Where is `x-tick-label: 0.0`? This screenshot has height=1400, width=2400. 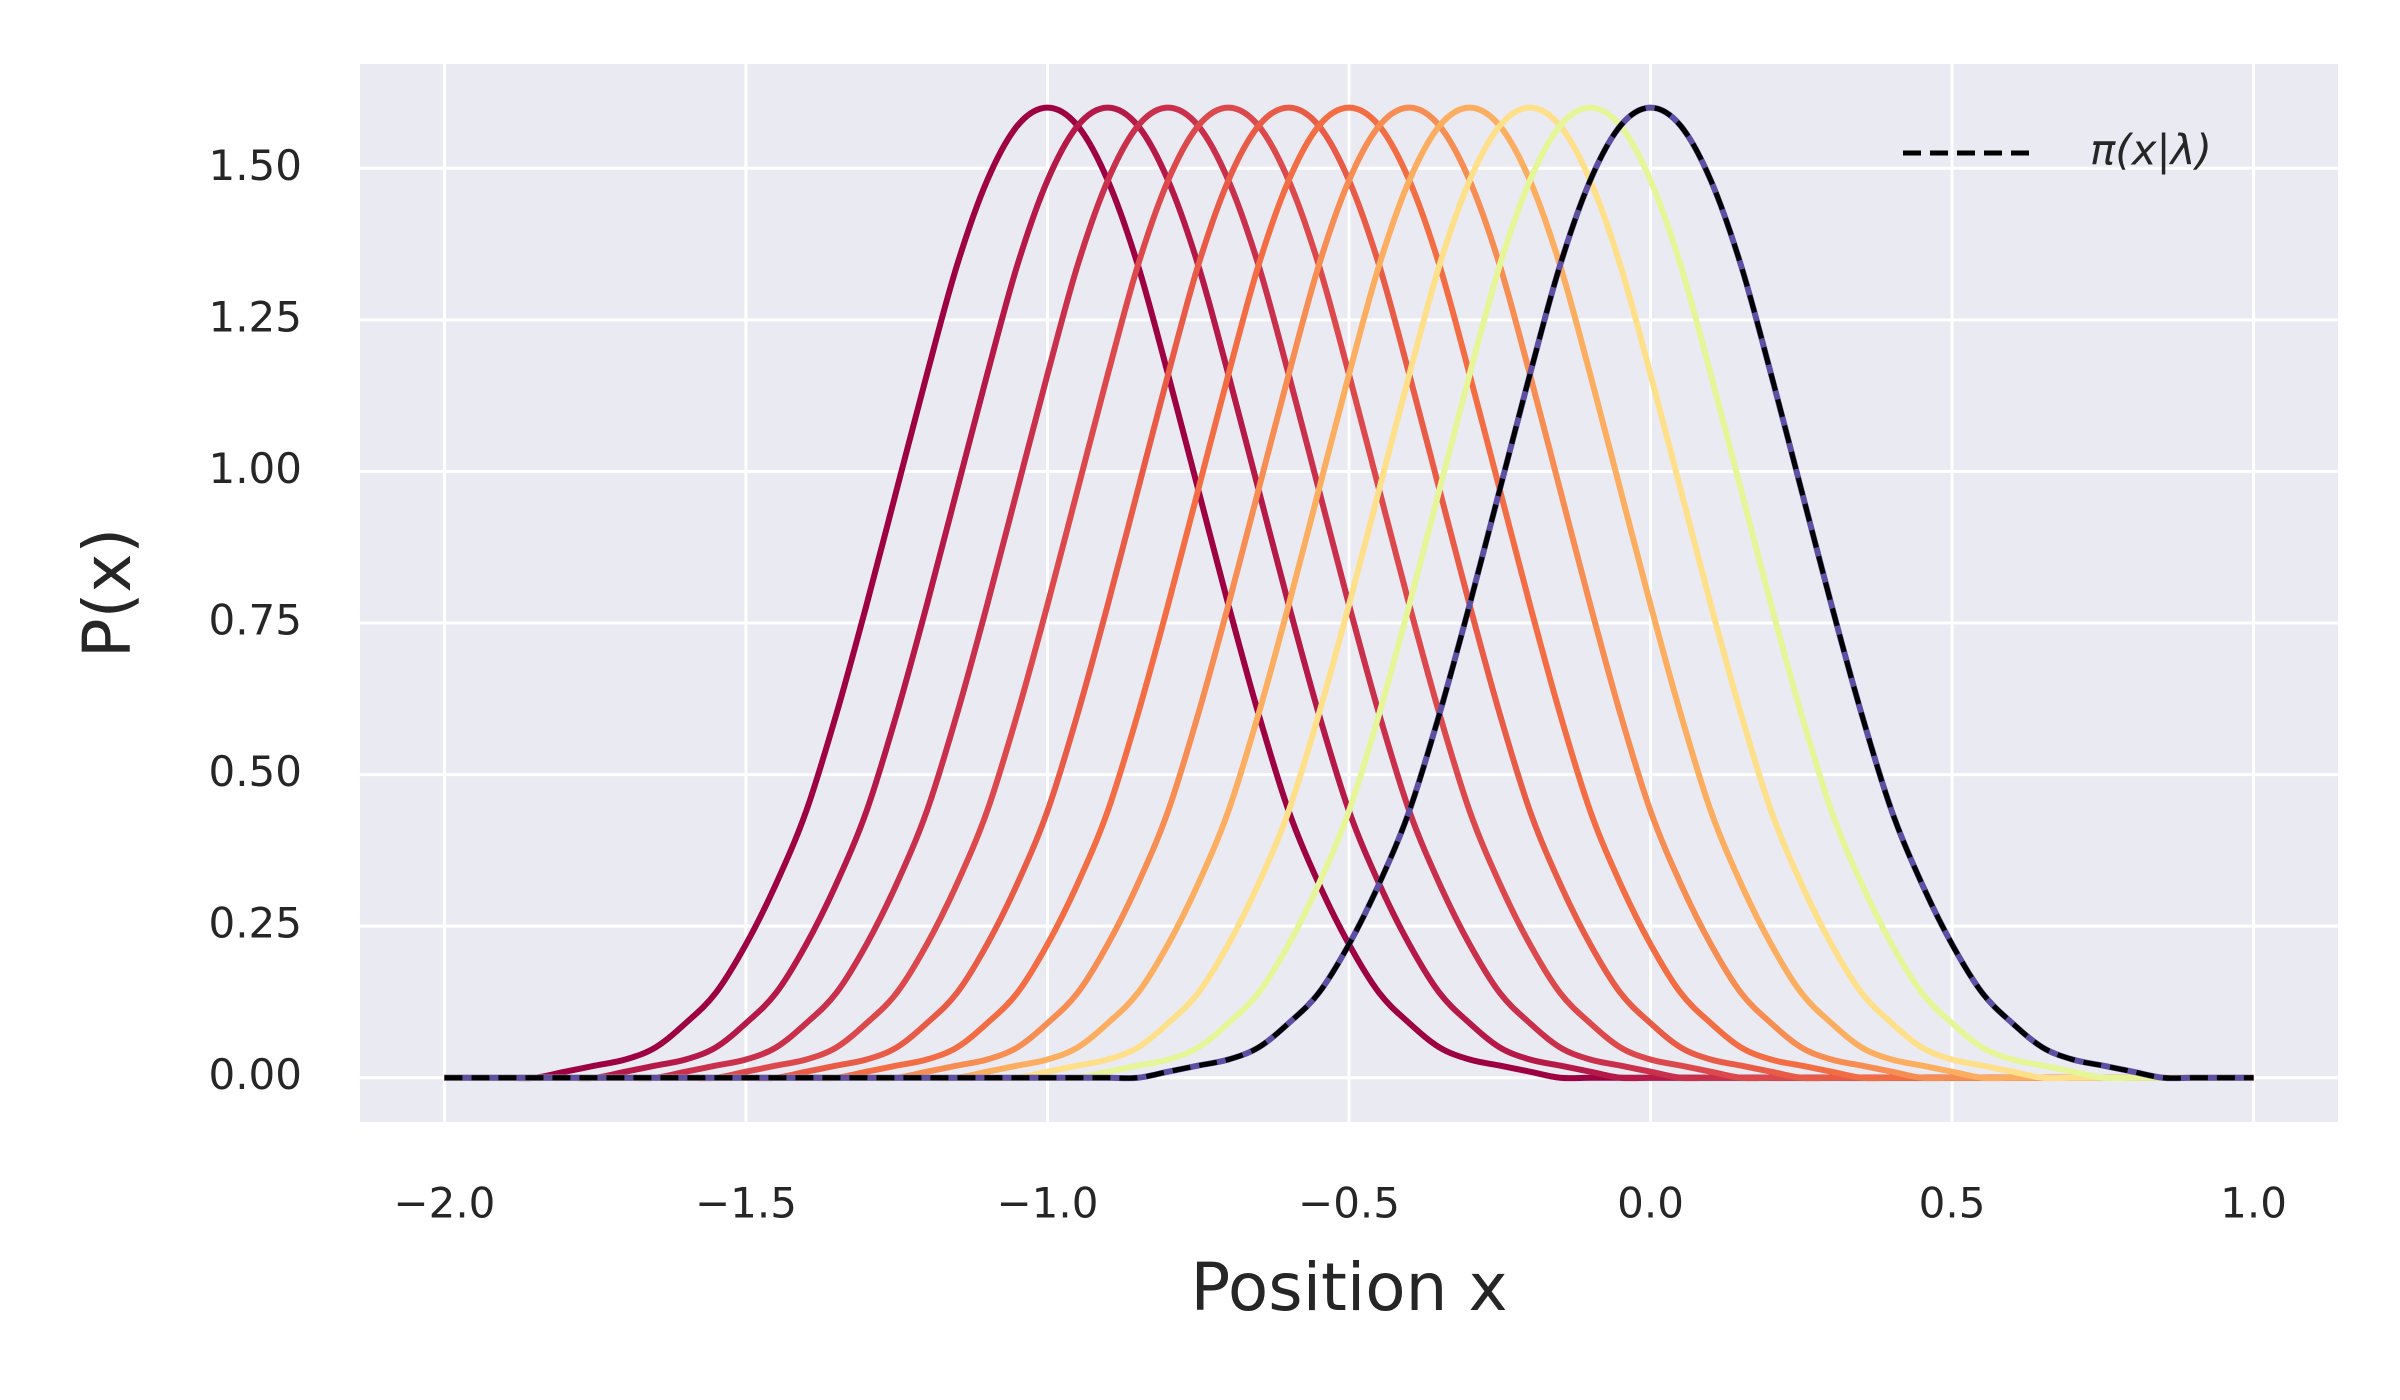 x-tick-label: 0.0 is located at coordinates (1650, 1203).